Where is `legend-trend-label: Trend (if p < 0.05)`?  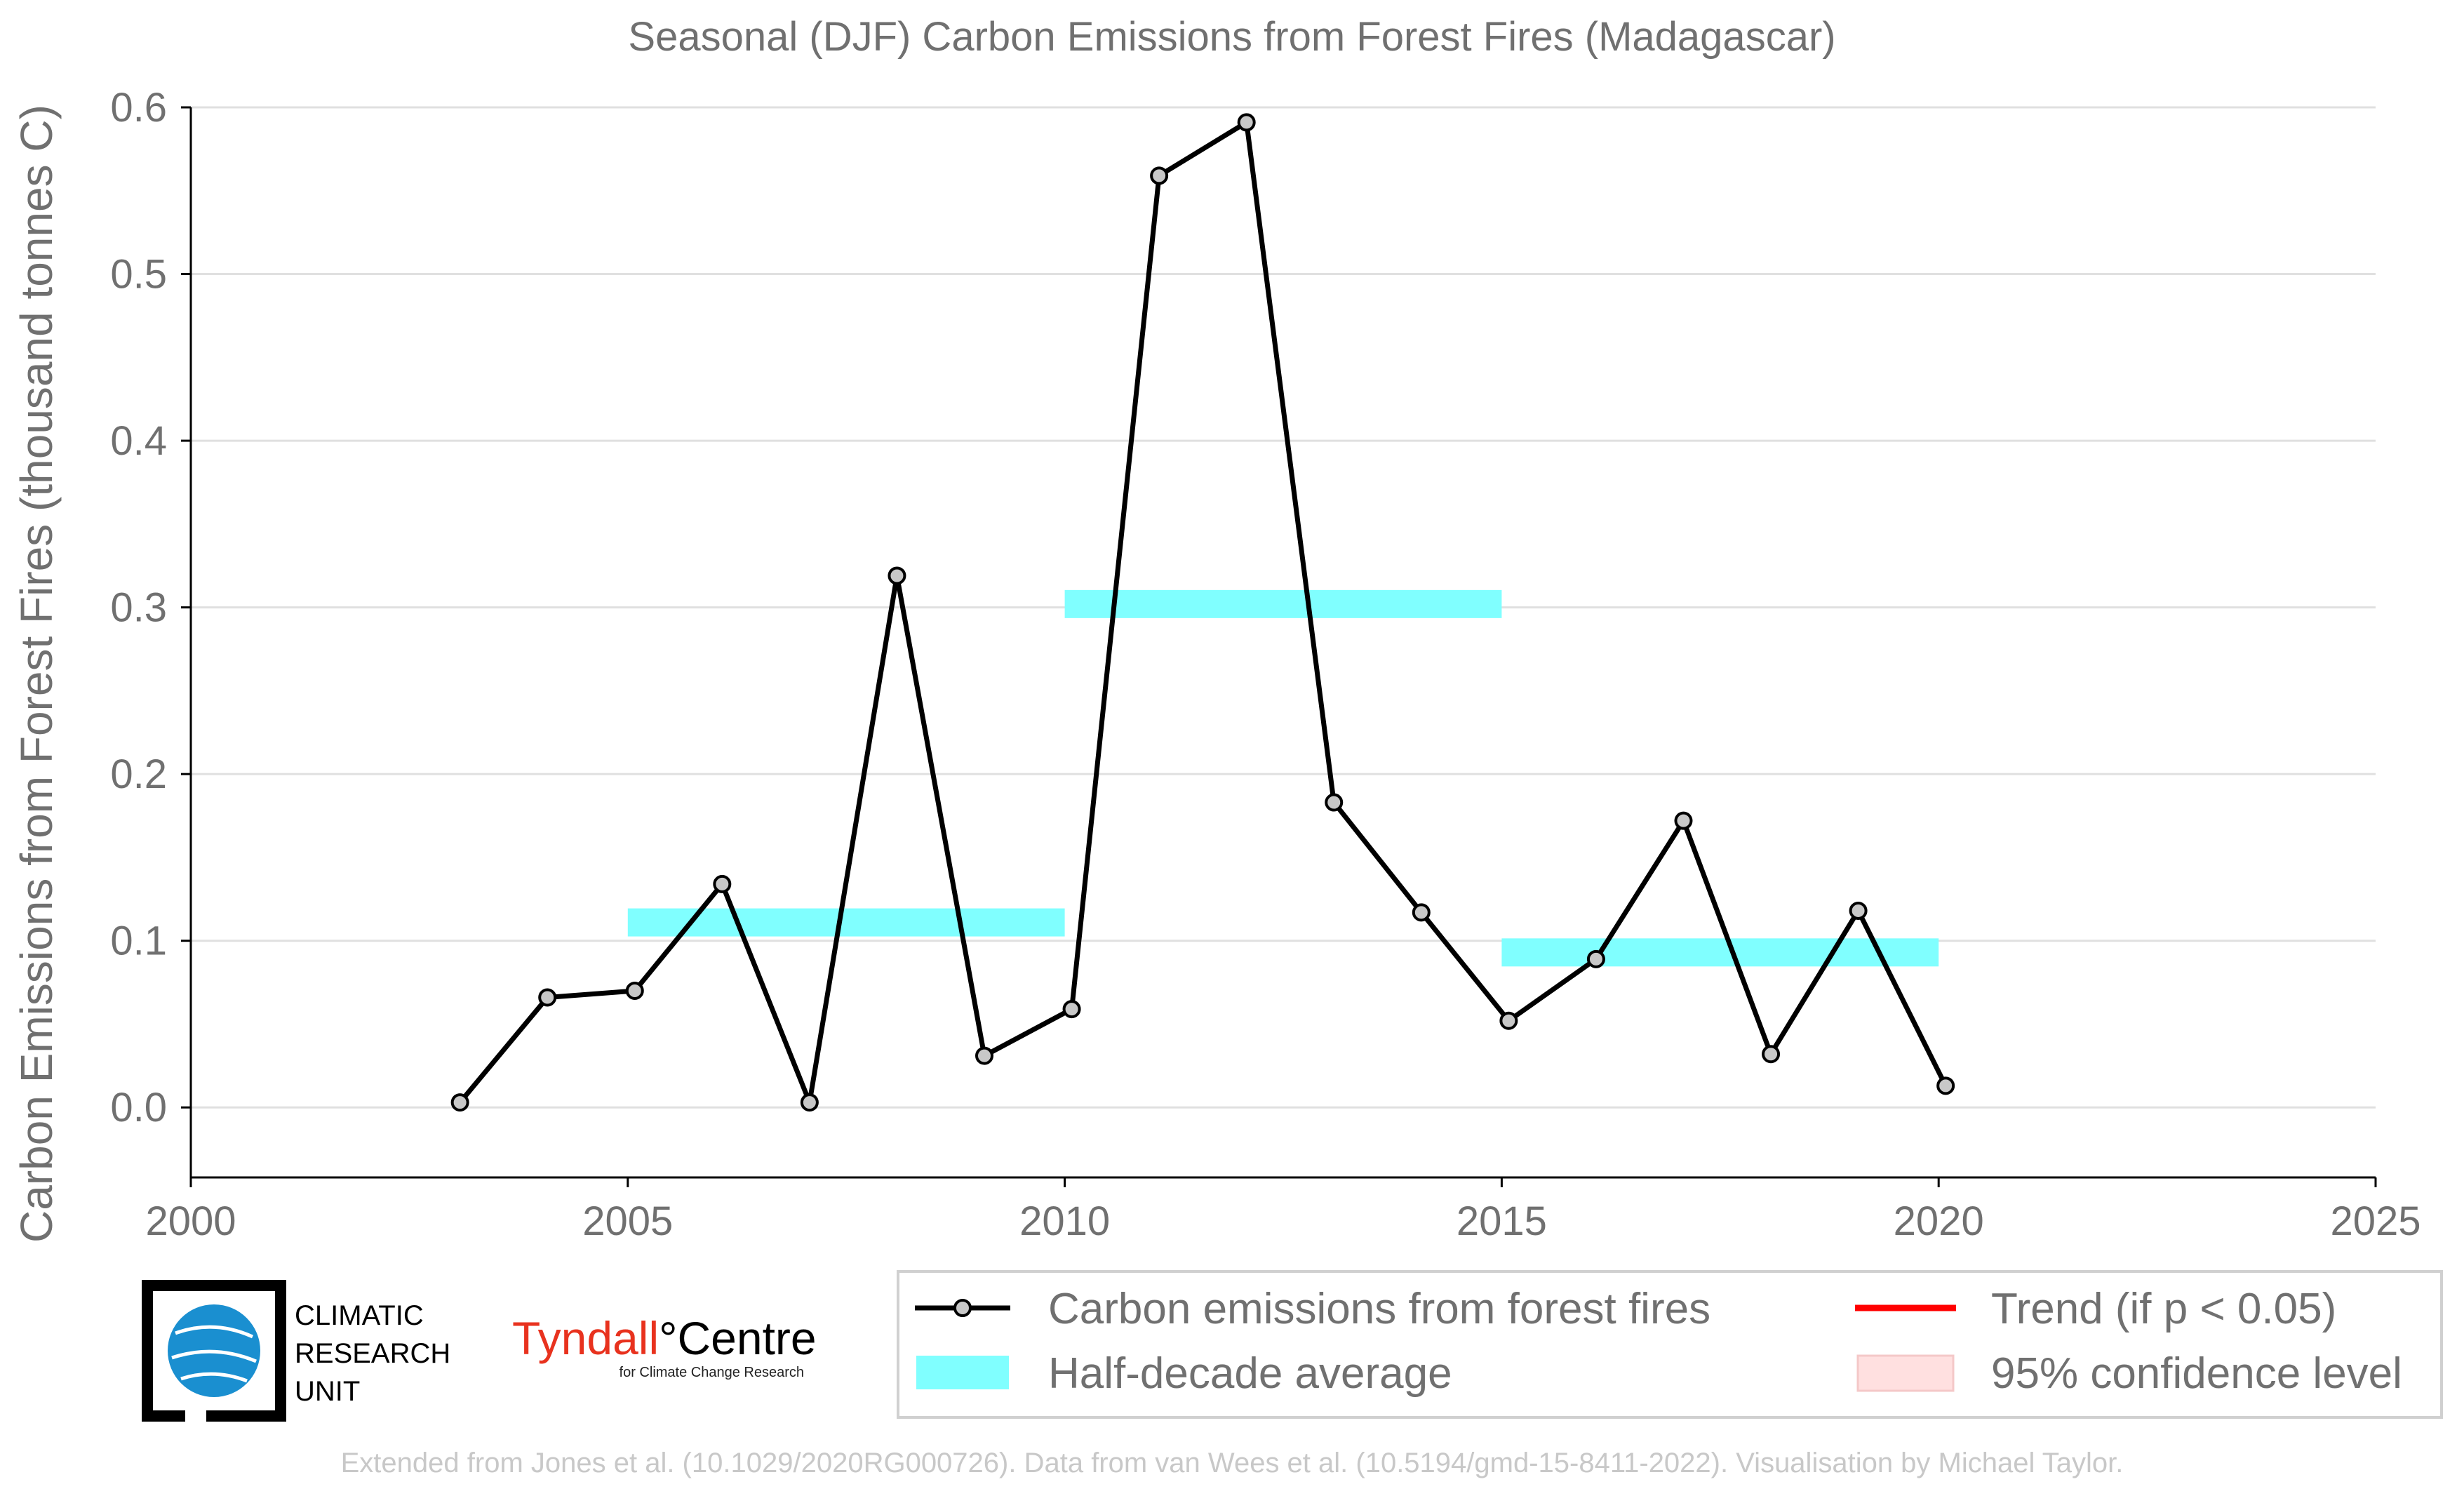
legend-trend-label: Trend (if p < 0.05) is located at coordinates (2163, 1309).